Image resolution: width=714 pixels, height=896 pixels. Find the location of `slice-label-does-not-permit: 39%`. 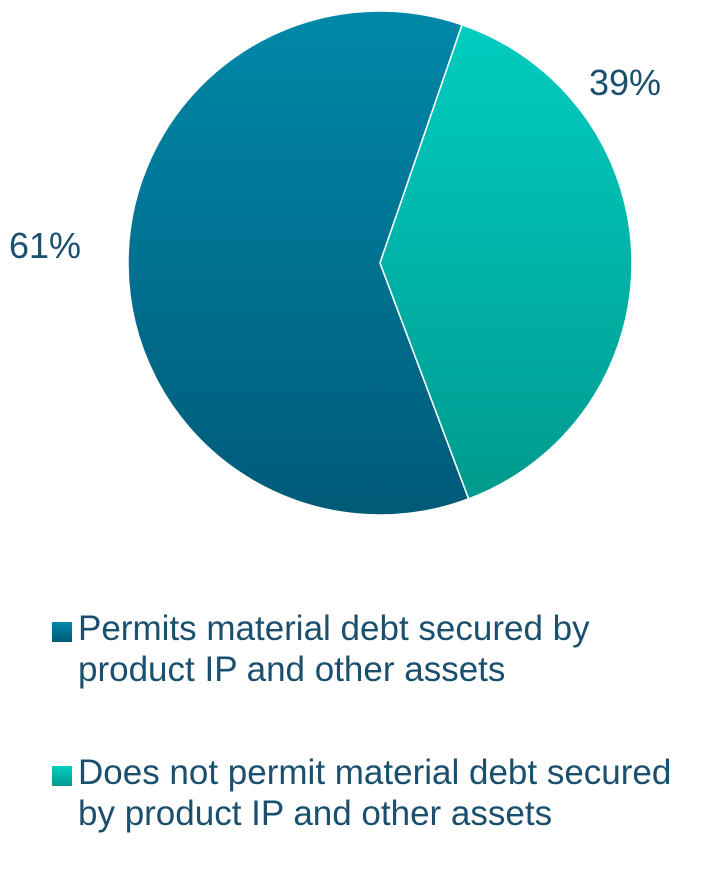

slice-label-does-not-permit: 39% is located at coordinates (625, 82).